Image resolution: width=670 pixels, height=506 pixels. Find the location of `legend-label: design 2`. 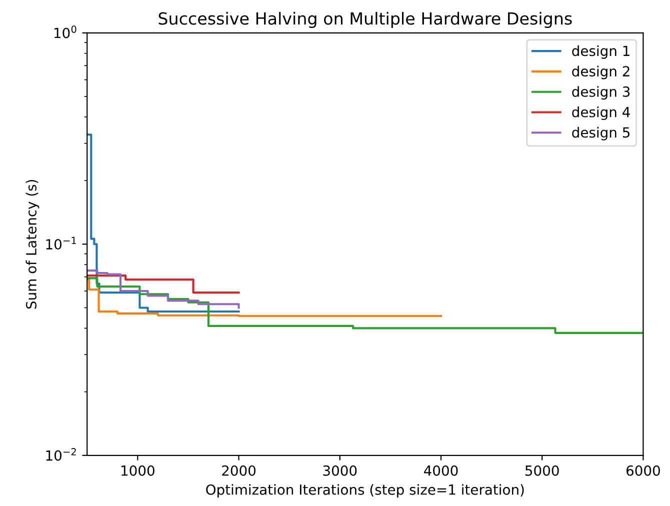

legend-label: design 2 is located at coordinates (601, 73).